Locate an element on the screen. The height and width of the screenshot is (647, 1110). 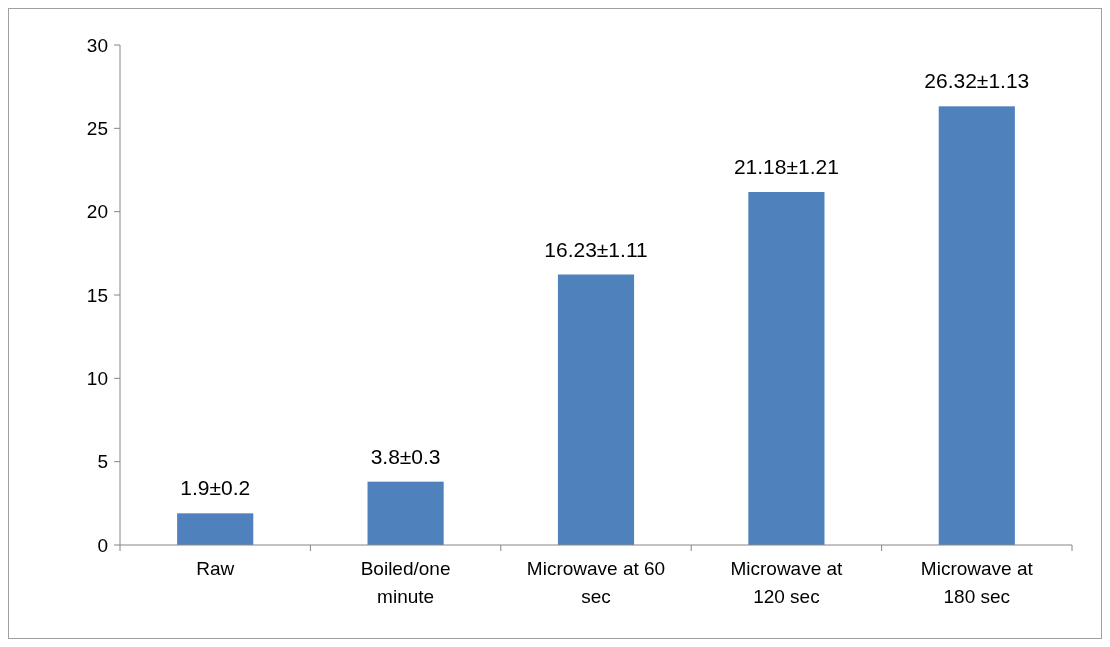
x-tick-label: Microwave at 120 sec is located at coordinates (787, 582).